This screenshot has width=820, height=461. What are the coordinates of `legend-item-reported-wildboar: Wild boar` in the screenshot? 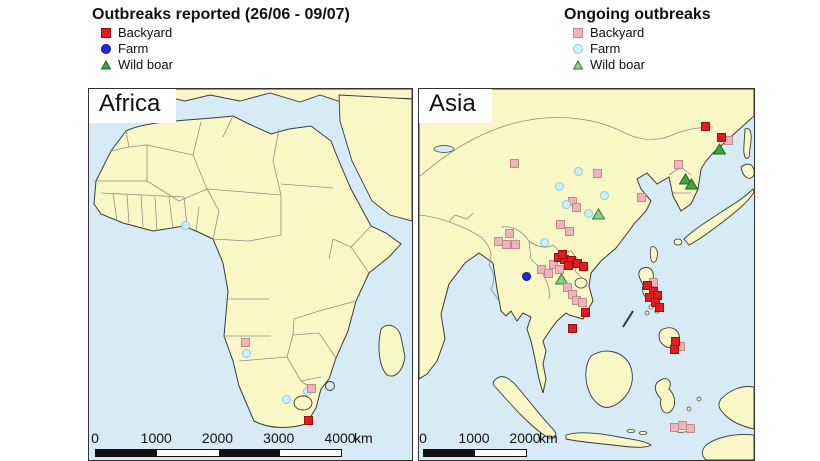 It's located at (221, 64).